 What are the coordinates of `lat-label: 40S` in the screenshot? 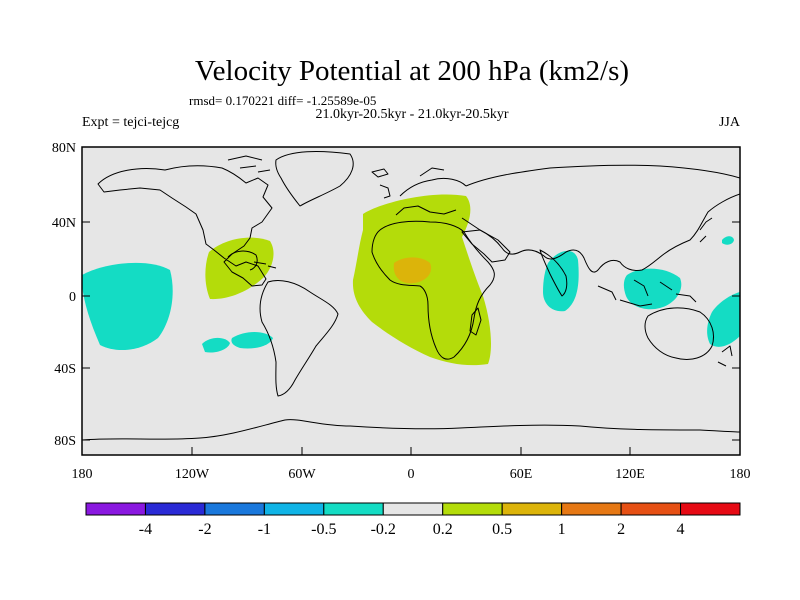 It's located at (65, 369).